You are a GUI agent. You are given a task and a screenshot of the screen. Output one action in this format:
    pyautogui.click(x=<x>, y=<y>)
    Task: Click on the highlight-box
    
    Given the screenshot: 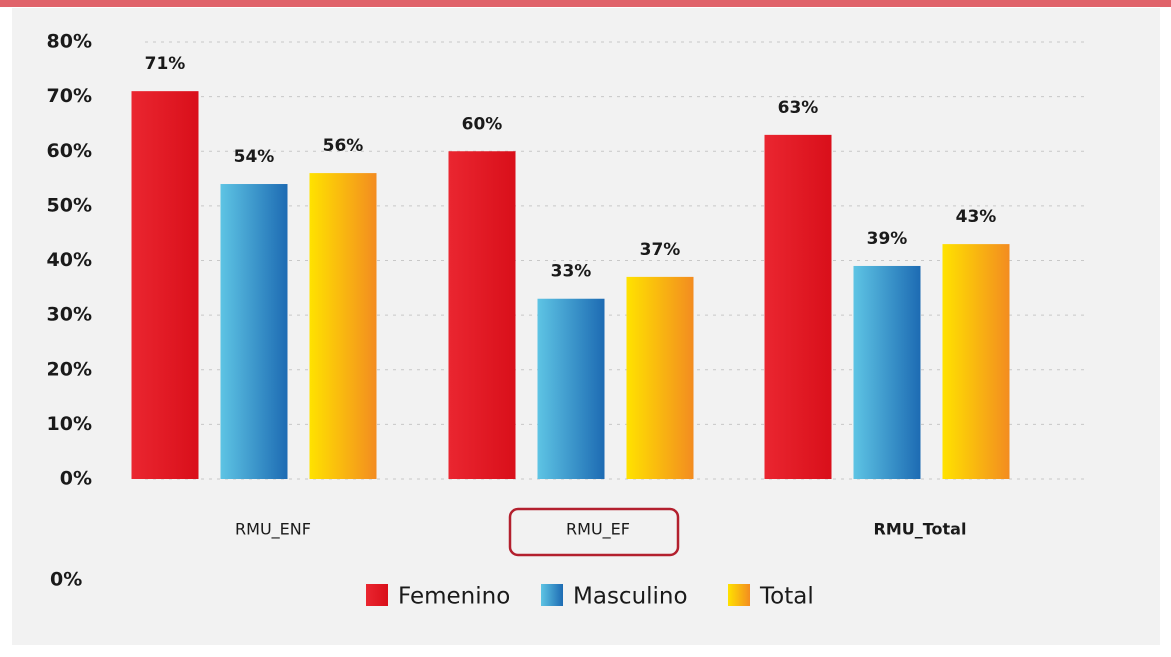 What is the action you would take?
    pyautogui.click(x=594, y=532)
    